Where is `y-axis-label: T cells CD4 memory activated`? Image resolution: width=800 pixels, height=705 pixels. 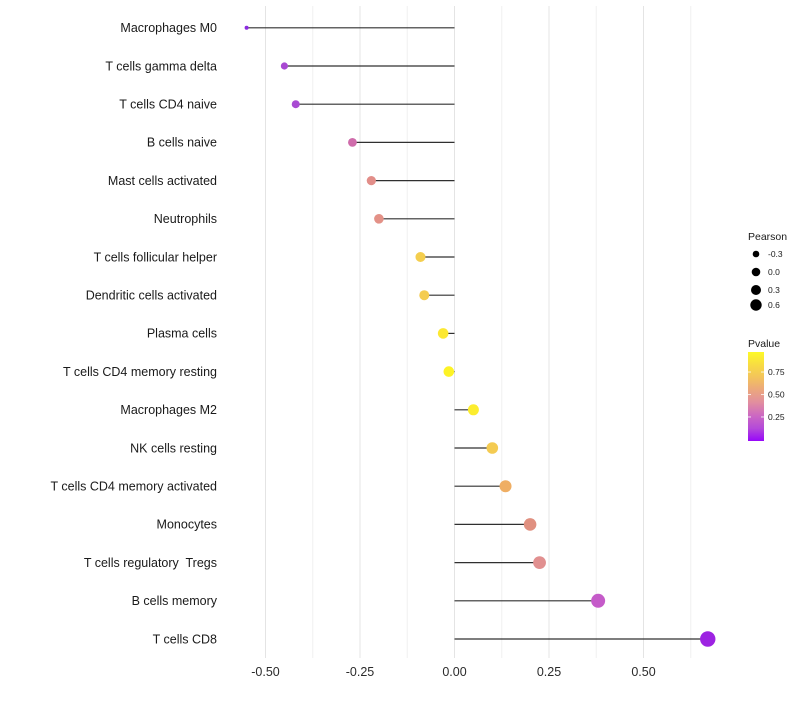 y-axis-label: T cells CD4 memory activated is located at coordinates (134, 487).